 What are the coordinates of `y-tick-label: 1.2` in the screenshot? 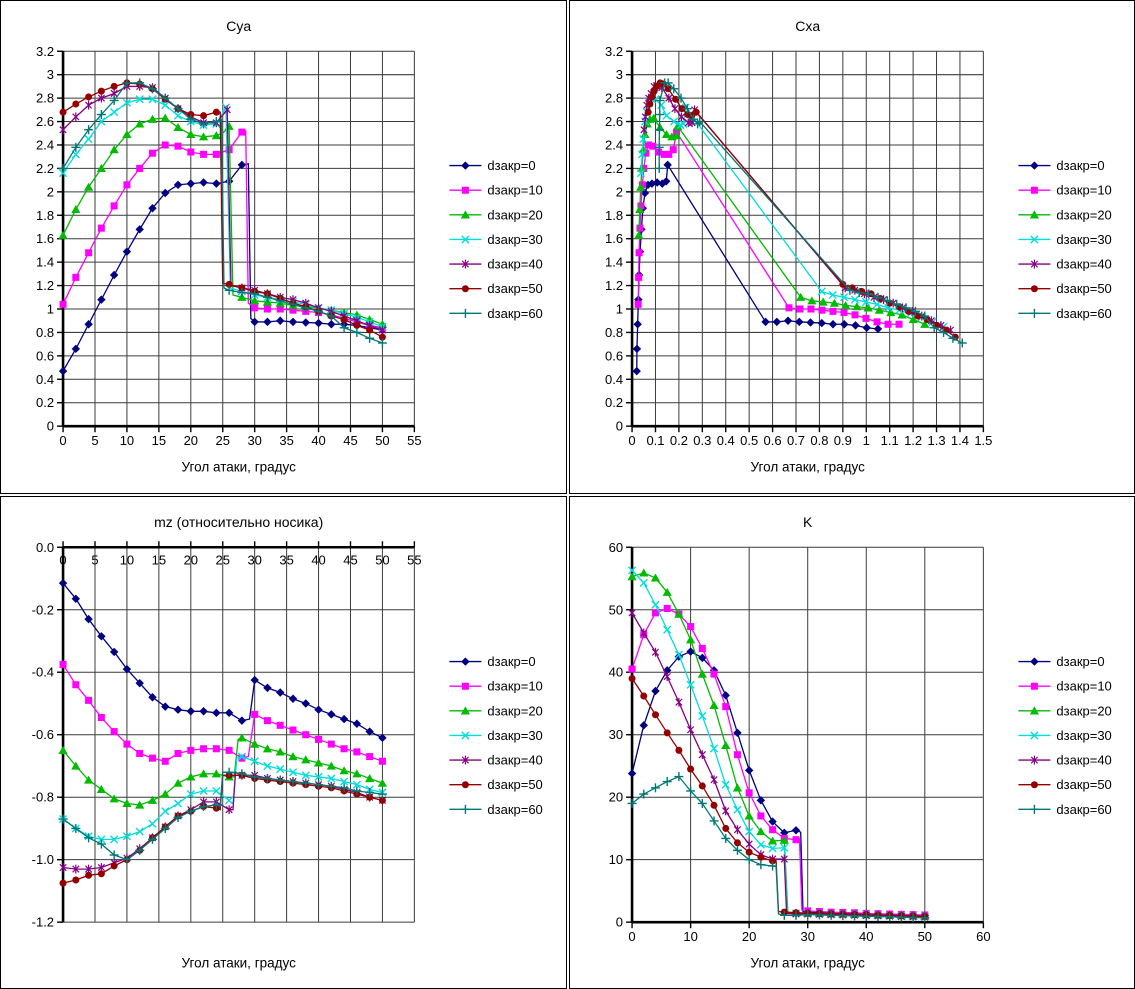 It's located at (45, 285).